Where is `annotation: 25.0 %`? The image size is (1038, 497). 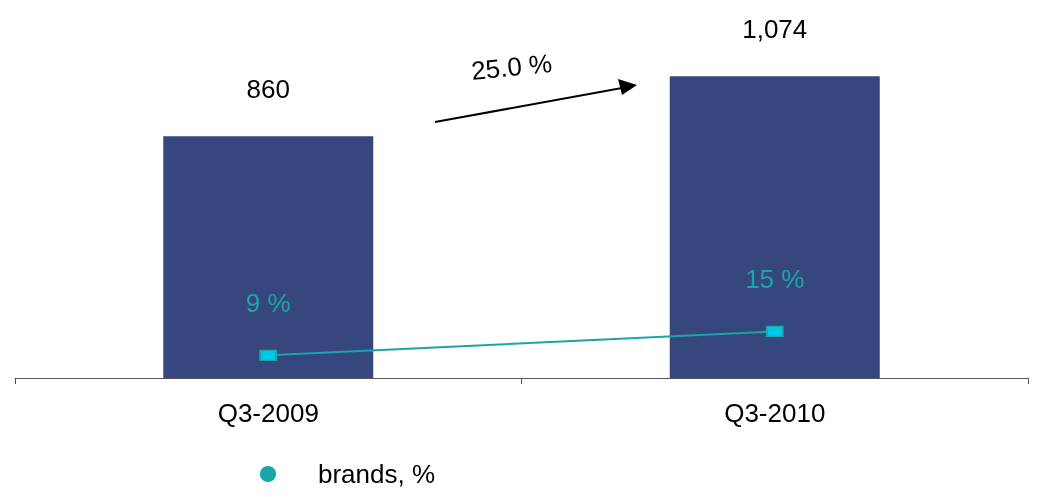 annotation: 25.0 % is located at coordinates (511, 67).